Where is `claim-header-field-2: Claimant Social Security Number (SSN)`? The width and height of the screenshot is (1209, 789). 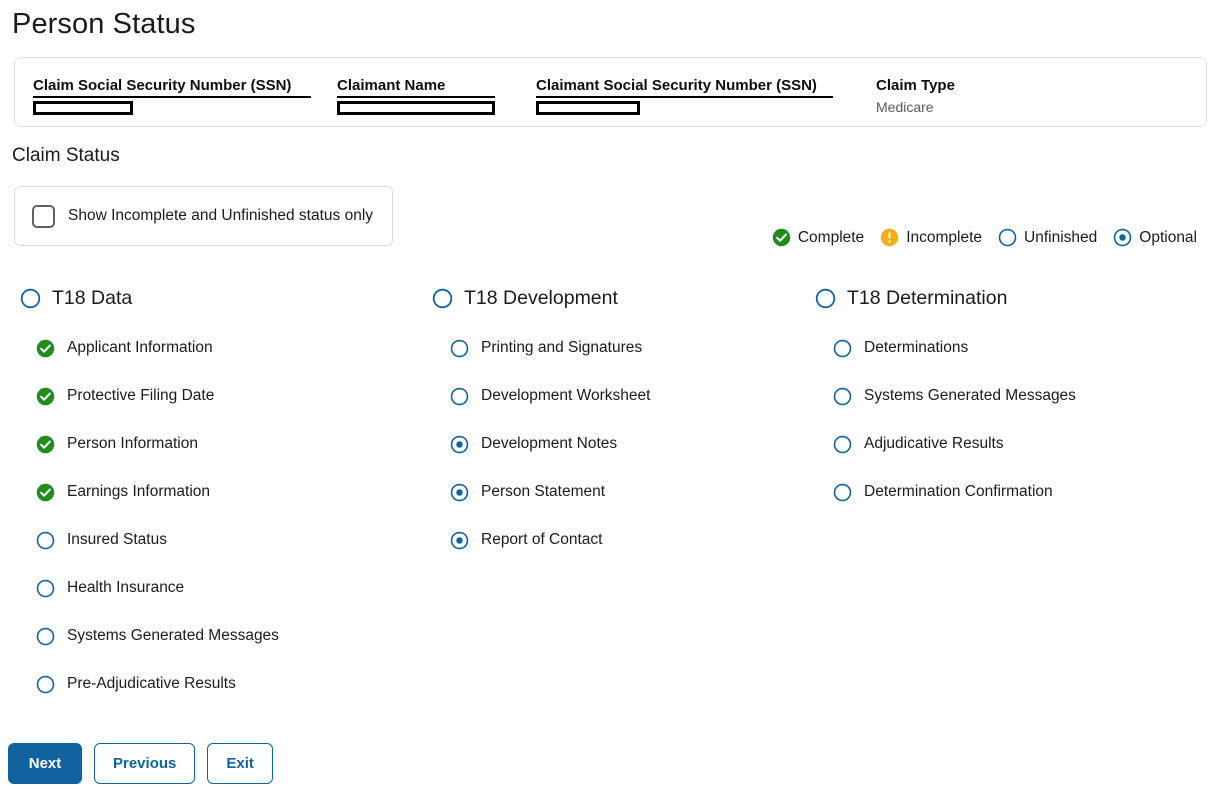 claim-header-field-2: Claimant Social Security Number (SSN) is located at coordinates (684, 95).